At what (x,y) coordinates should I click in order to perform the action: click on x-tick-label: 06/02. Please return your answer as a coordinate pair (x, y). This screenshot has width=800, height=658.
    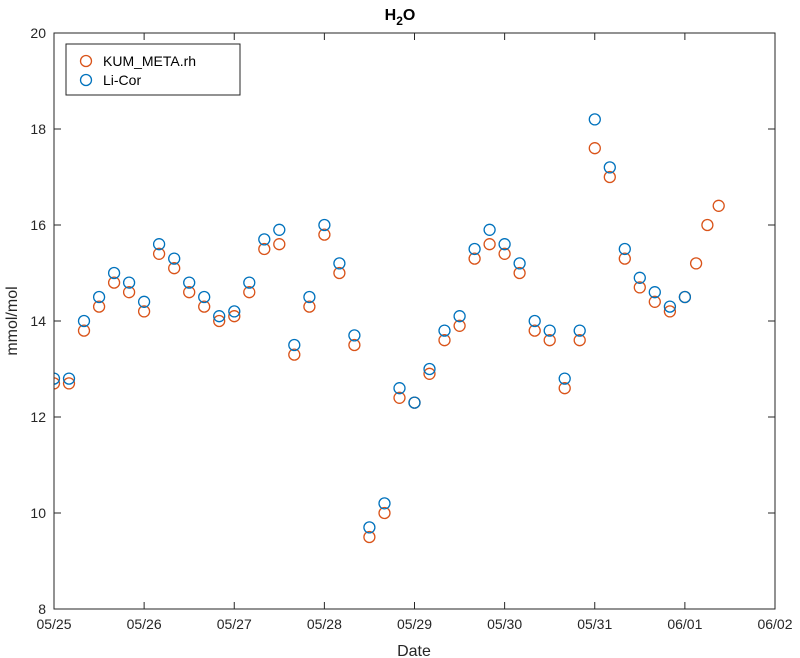
    Looking at the image, I should click on (774, 624).